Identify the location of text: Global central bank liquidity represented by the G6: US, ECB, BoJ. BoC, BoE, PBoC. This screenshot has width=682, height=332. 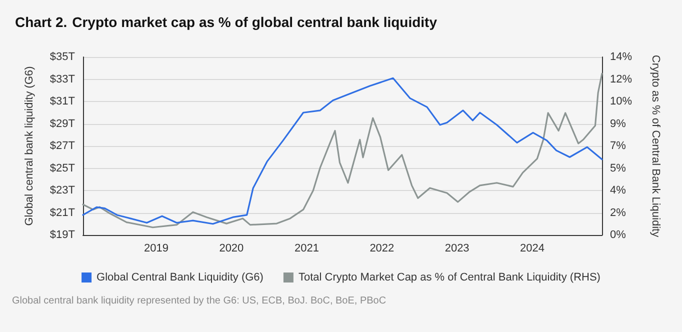
(199, 301).